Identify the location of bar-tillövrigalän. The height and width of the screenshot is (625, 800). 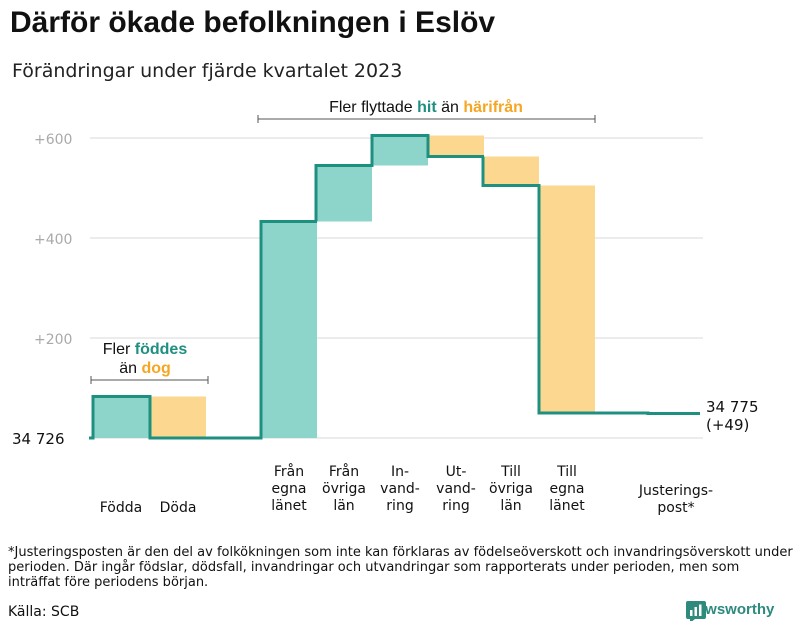
(511, 171).